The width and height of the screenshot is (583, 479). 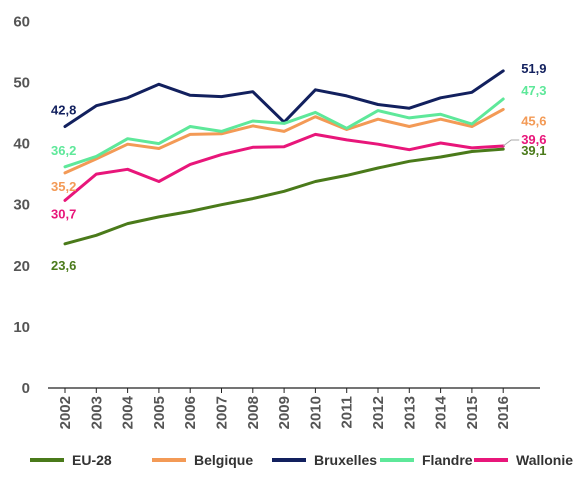 What do you see at coordinates (533, 139) in the screenshot?
I see `data-label-last-wallonie: 39,6` at bounding box center [533, 139].